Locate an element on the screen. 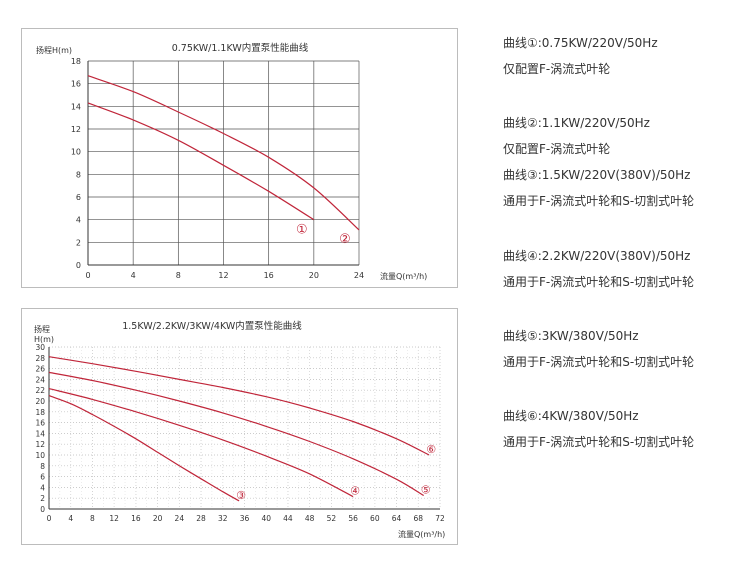 The height and width of the screenshot is (562, 746). x-tick-label: 56 is located at coordinates (353, 518).